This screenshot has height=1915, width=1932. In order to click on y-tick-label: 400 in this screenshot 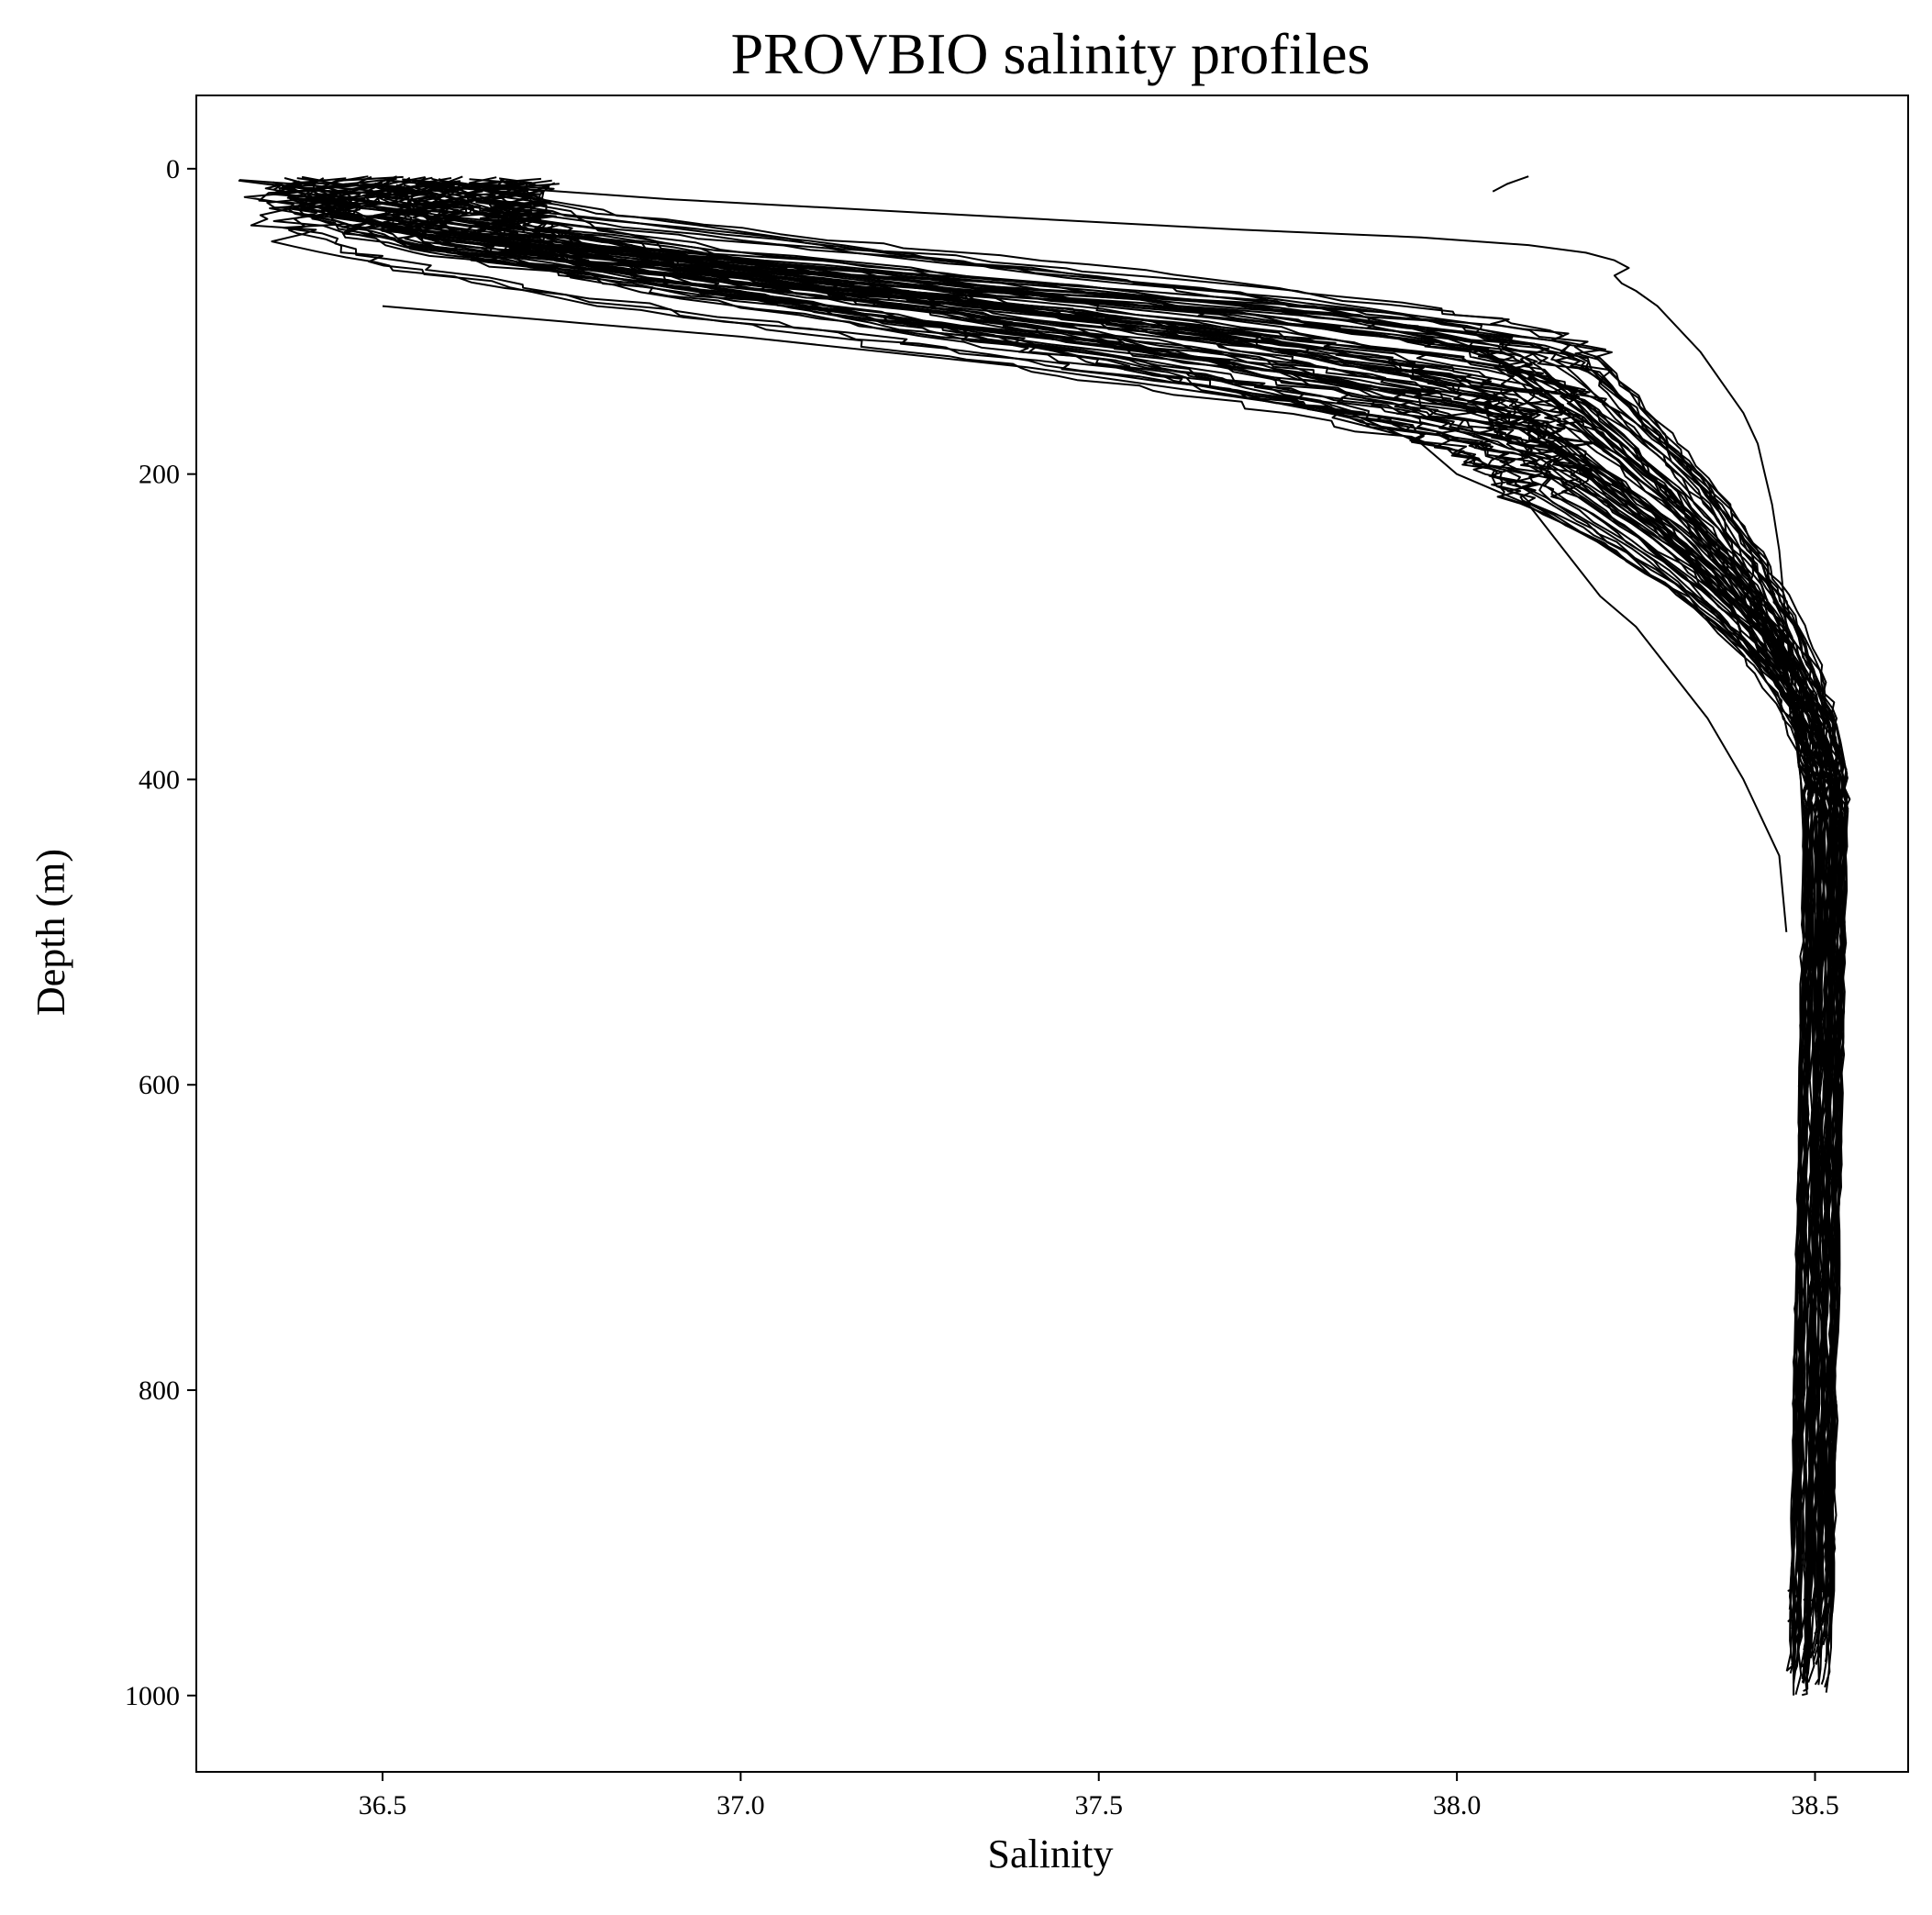, I will do `click(159, 780)`.